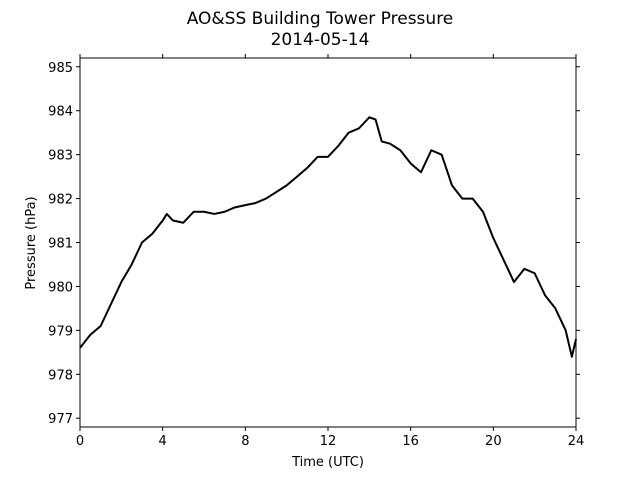  I want to click on y-tick-label: 982, so click(60, 200).